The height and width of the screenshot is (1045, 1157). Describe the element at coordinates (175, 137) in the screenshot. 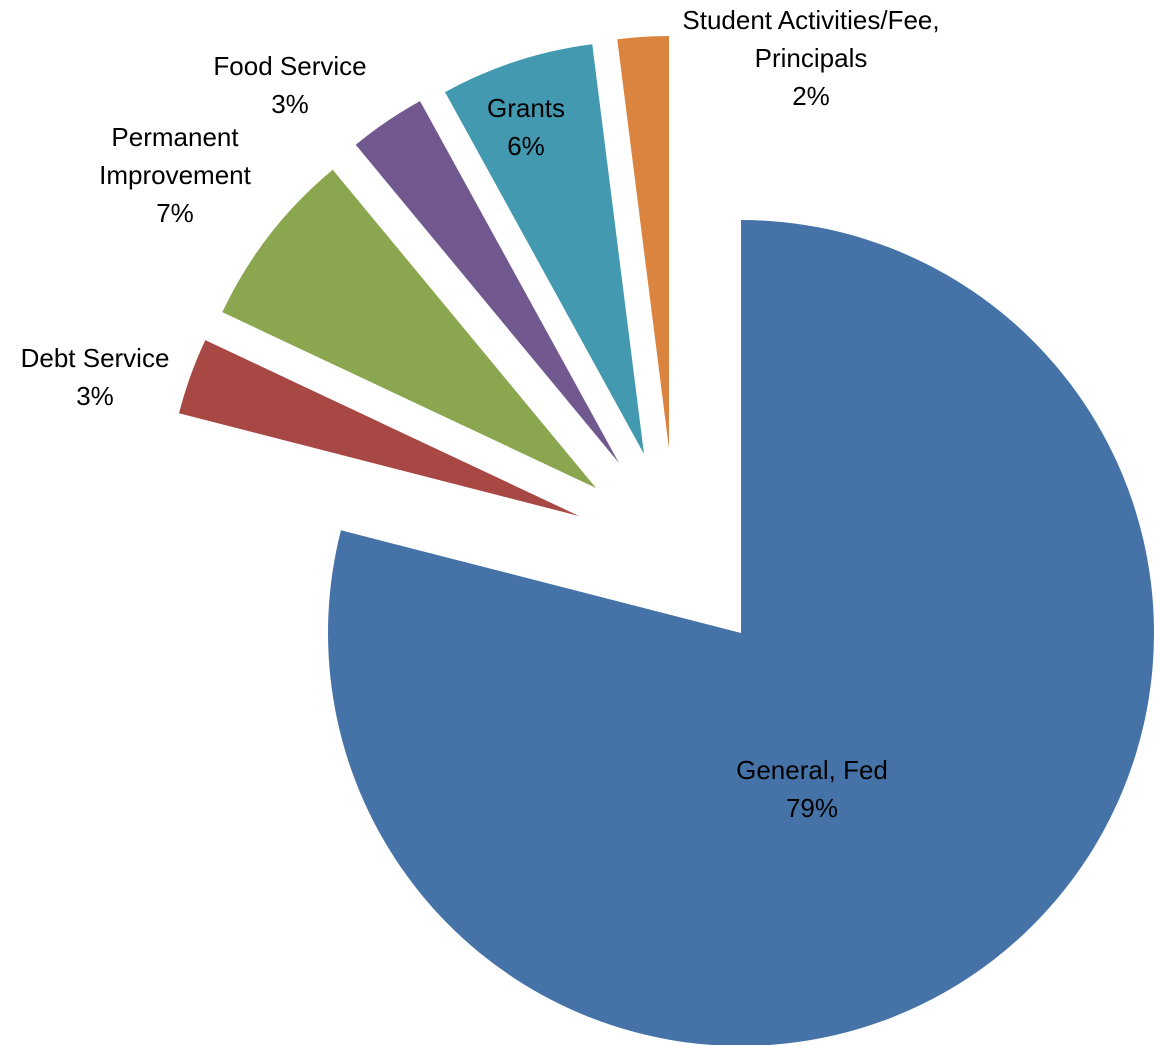

I see `pie-label-name: Permanent` at that location.